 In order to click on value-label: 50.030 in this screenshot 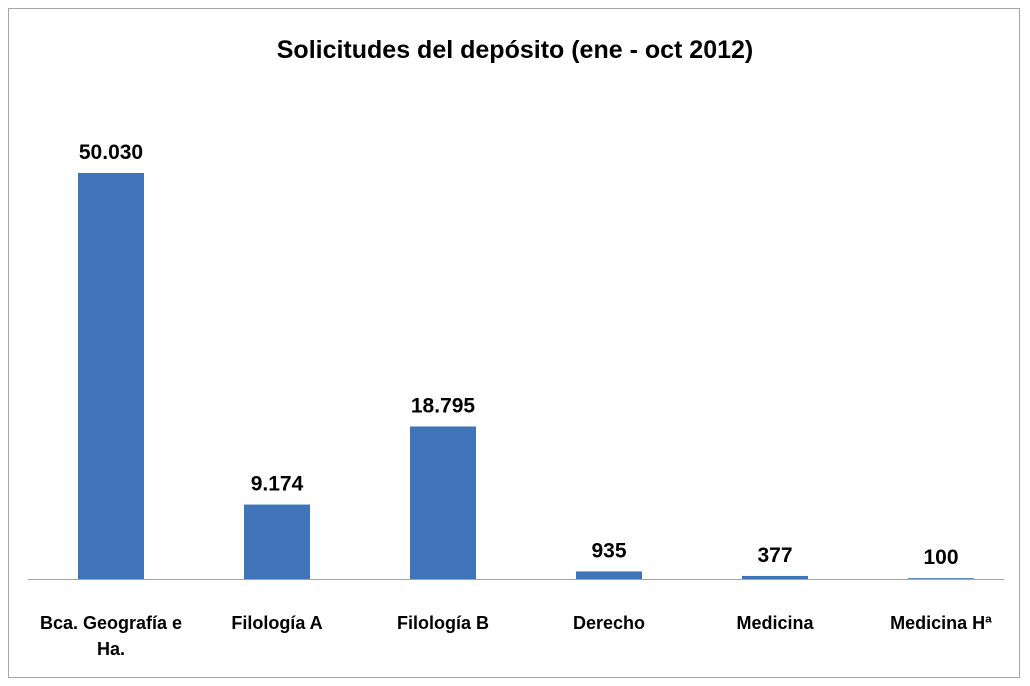, I will do `click(111, 152)`.